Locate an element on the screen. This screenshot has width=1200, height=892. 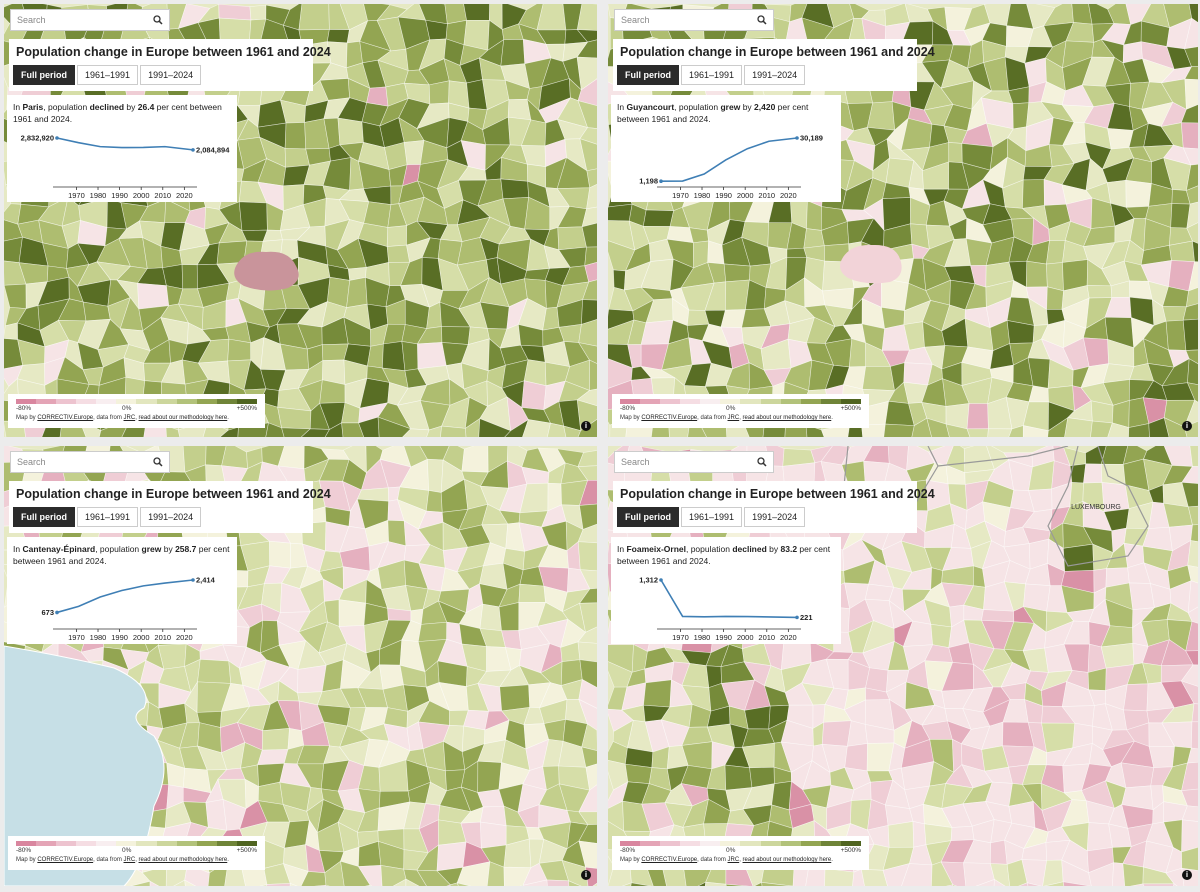
x-tick-label: 1990 is located at coordinates (723, 195).